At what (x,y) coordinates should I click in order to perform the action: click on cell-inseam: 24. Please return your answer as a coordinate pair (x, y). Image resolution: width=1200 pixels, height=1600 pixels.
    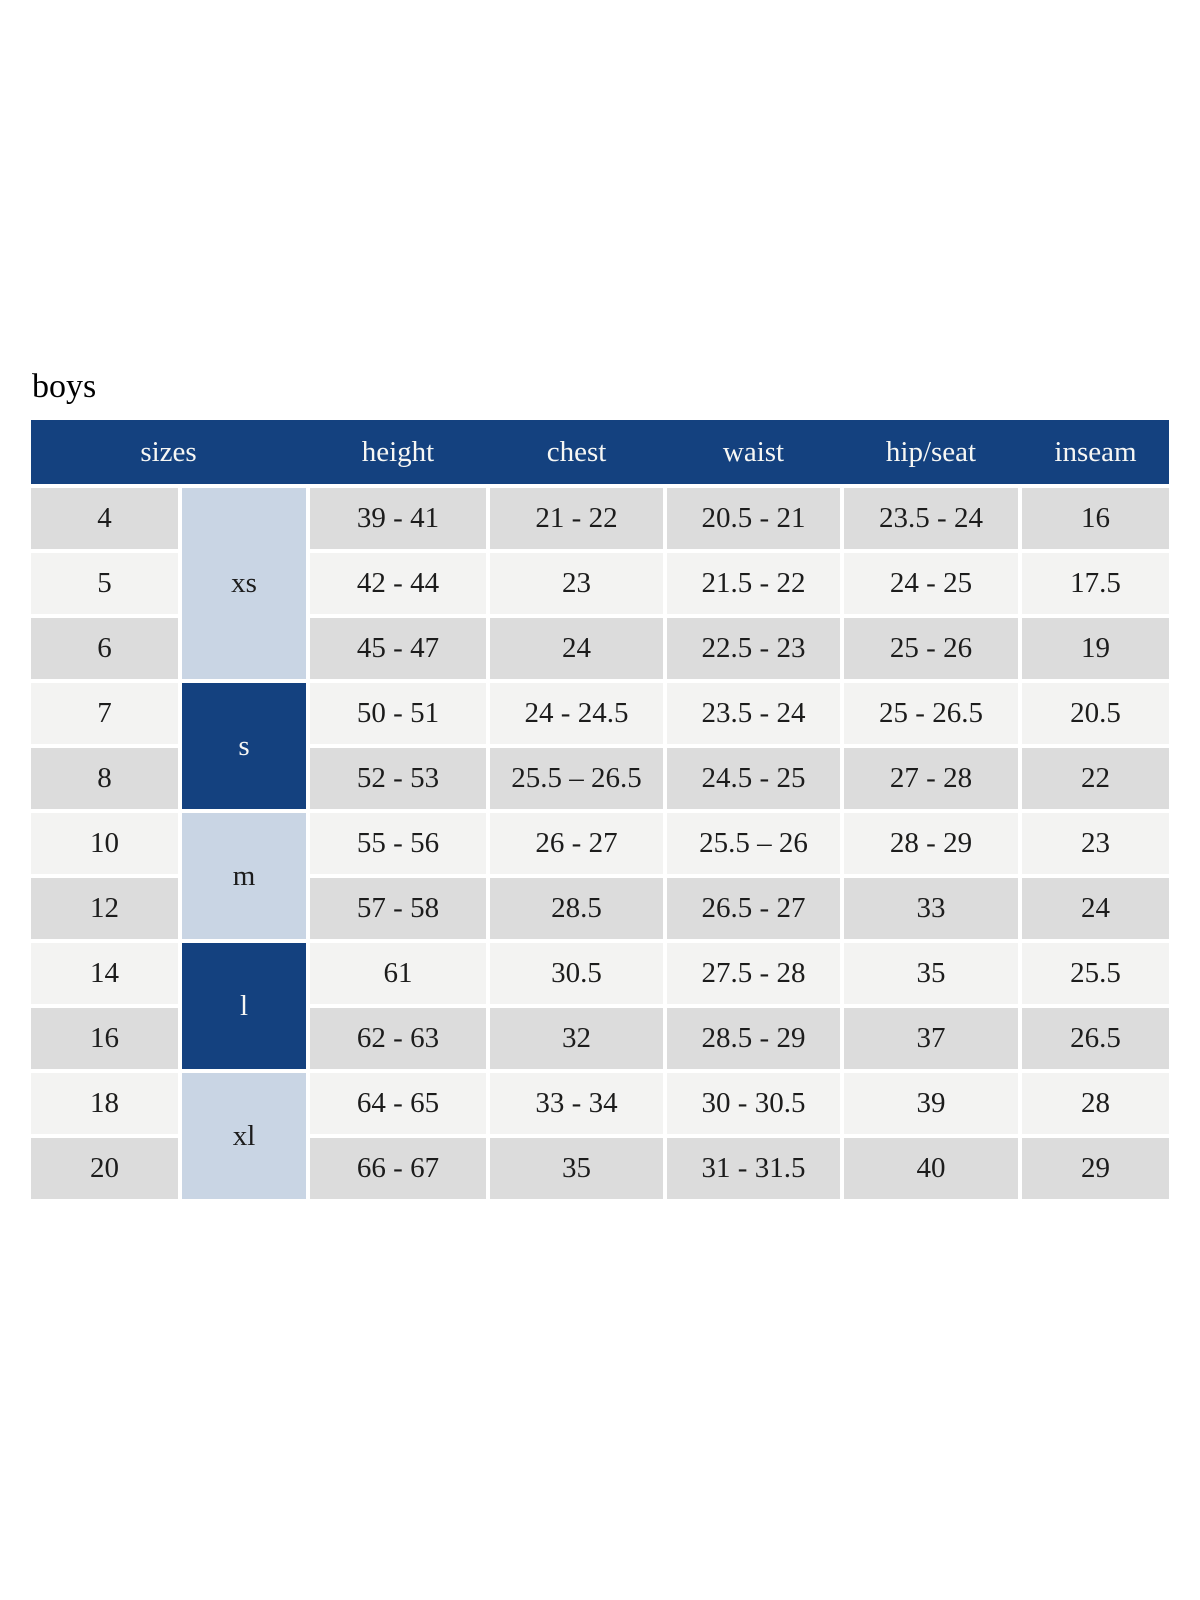
    Looking at the image, I should click on (1095, 908).